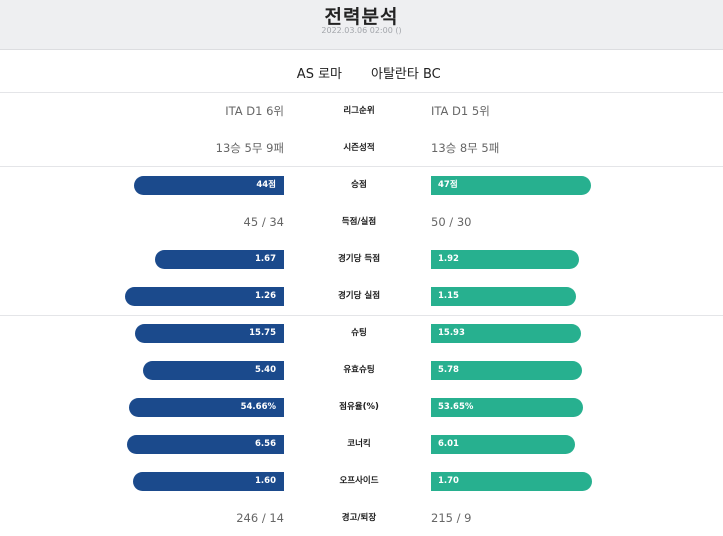 The image size is (723, 536). I want to click on away-stat-bar: 1.92, so click(505, 259).